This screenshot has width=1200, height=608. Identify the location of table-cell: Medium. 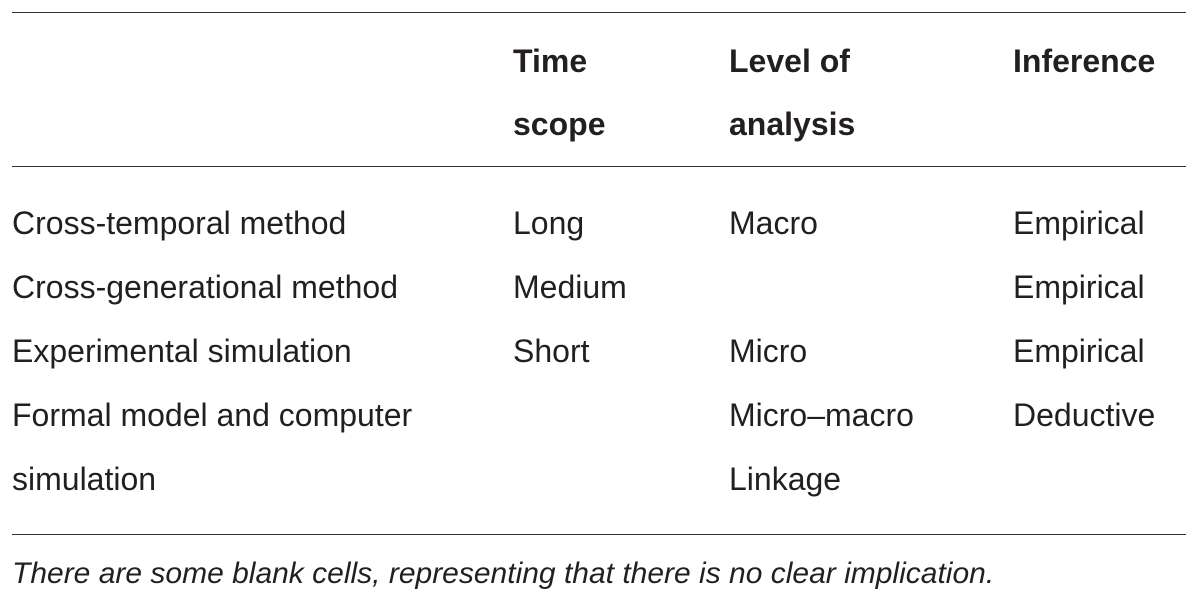
(570, 287).